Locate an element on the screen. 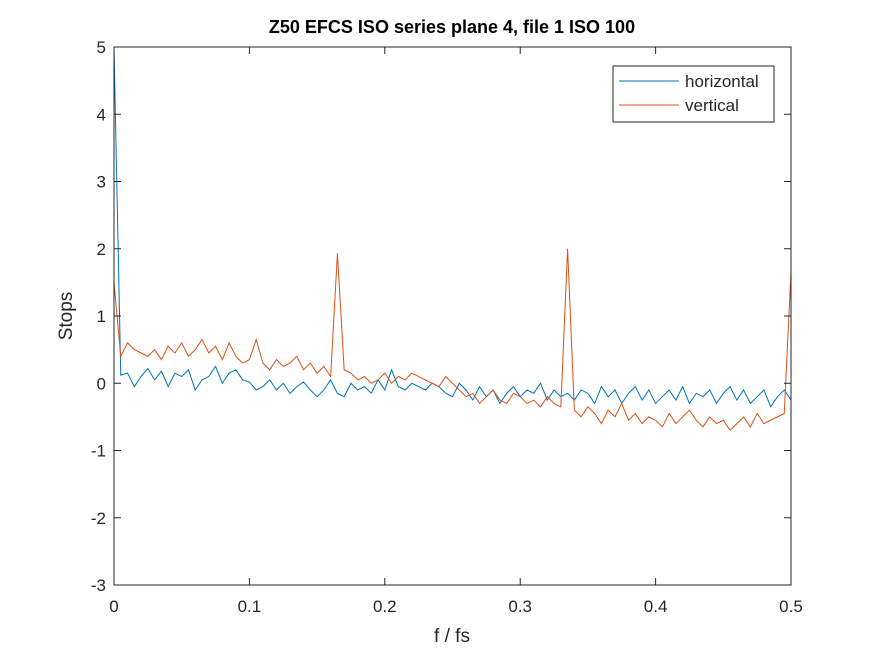  x-tick-label: 0.4 is located at coordinates (656, 606).